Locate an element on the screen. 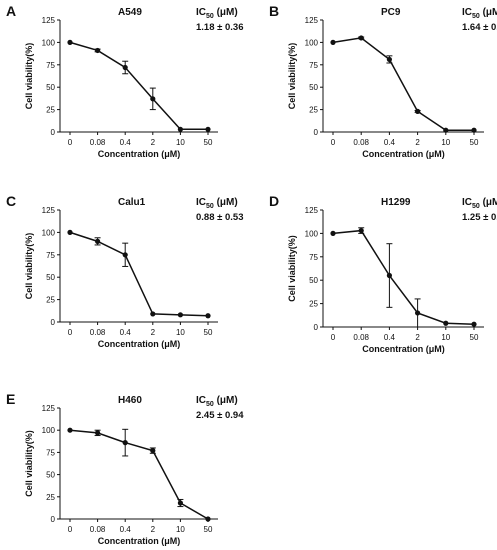  ic50-value: 1.18 ± 0.36 is located at coordinates (219, 27).